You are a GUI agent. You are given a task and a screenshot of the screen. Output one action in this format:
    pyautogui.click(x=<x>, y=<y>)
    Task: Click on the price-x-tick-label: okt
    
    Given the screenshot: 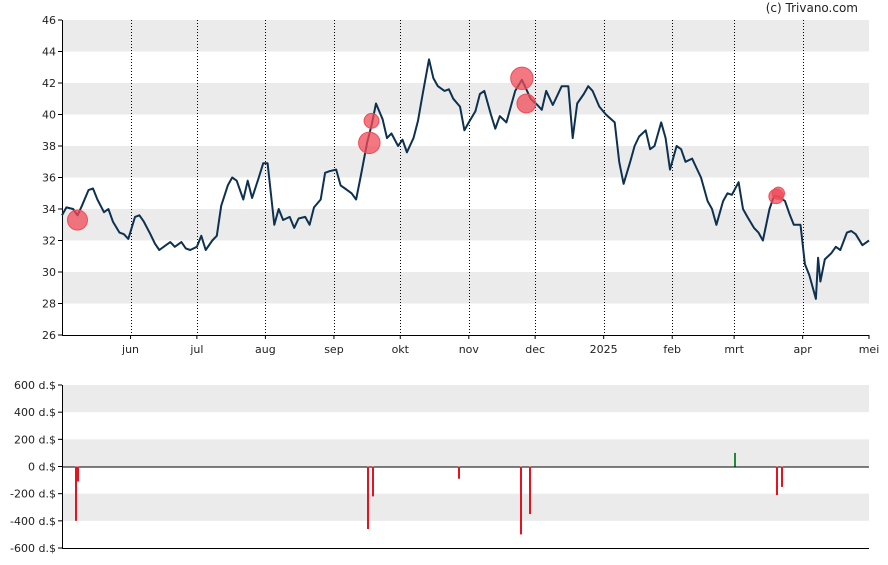 What is the action you would take?
    pyautogui.click(x=401, y=349)
    